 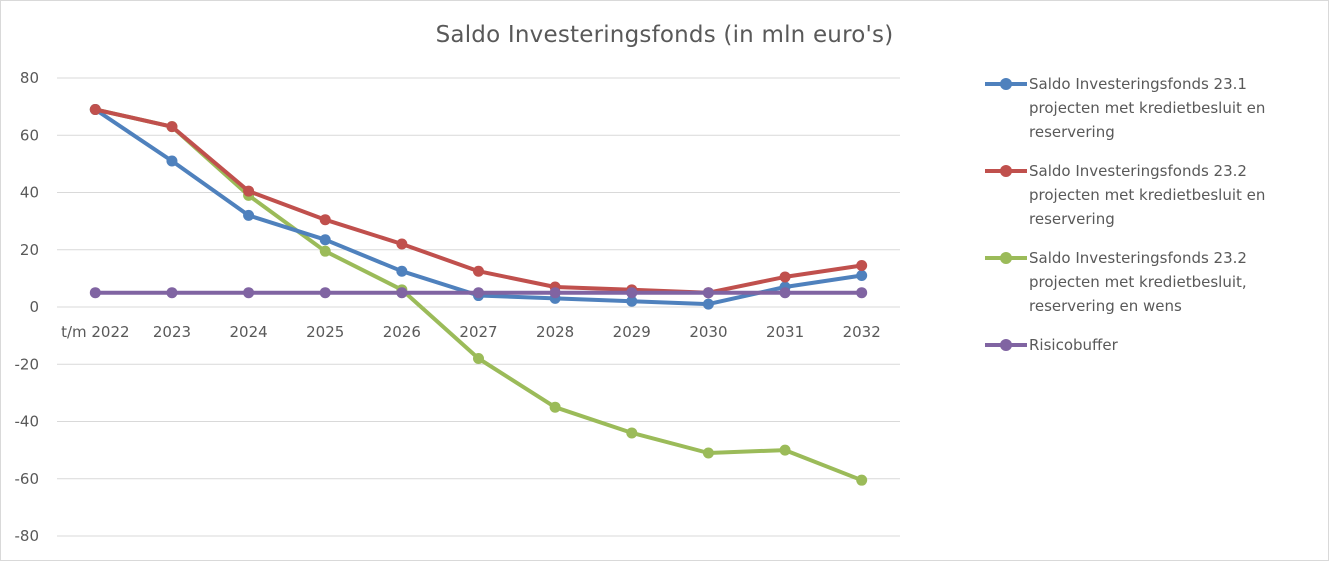 I want to click on legend-label-line: Risicobuffer, so click(x=1073, y=345).